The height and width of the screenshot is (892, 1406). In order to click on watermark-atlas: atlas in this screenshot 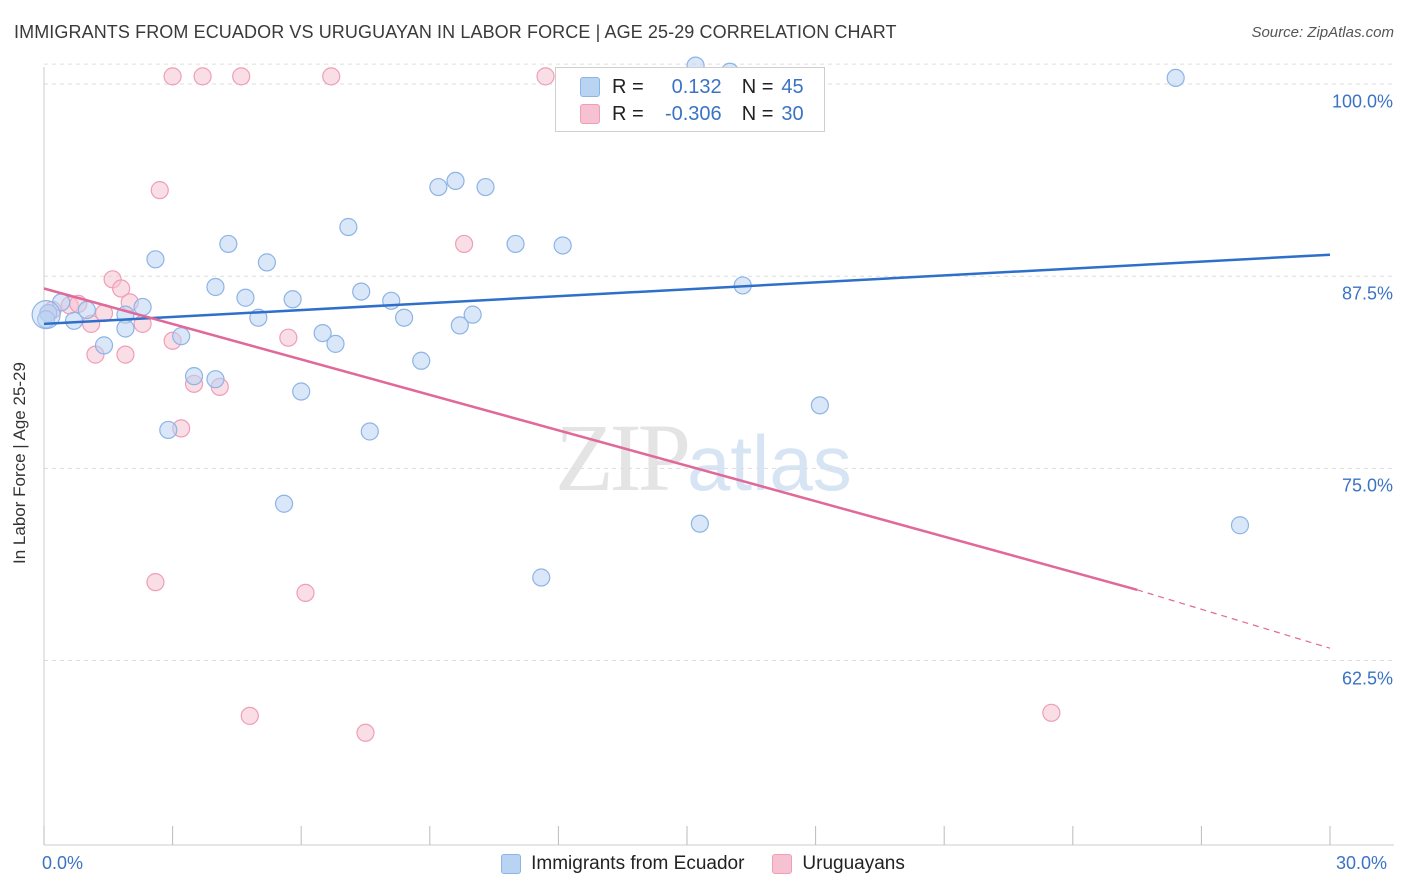, I will do `click(769, 463)`.